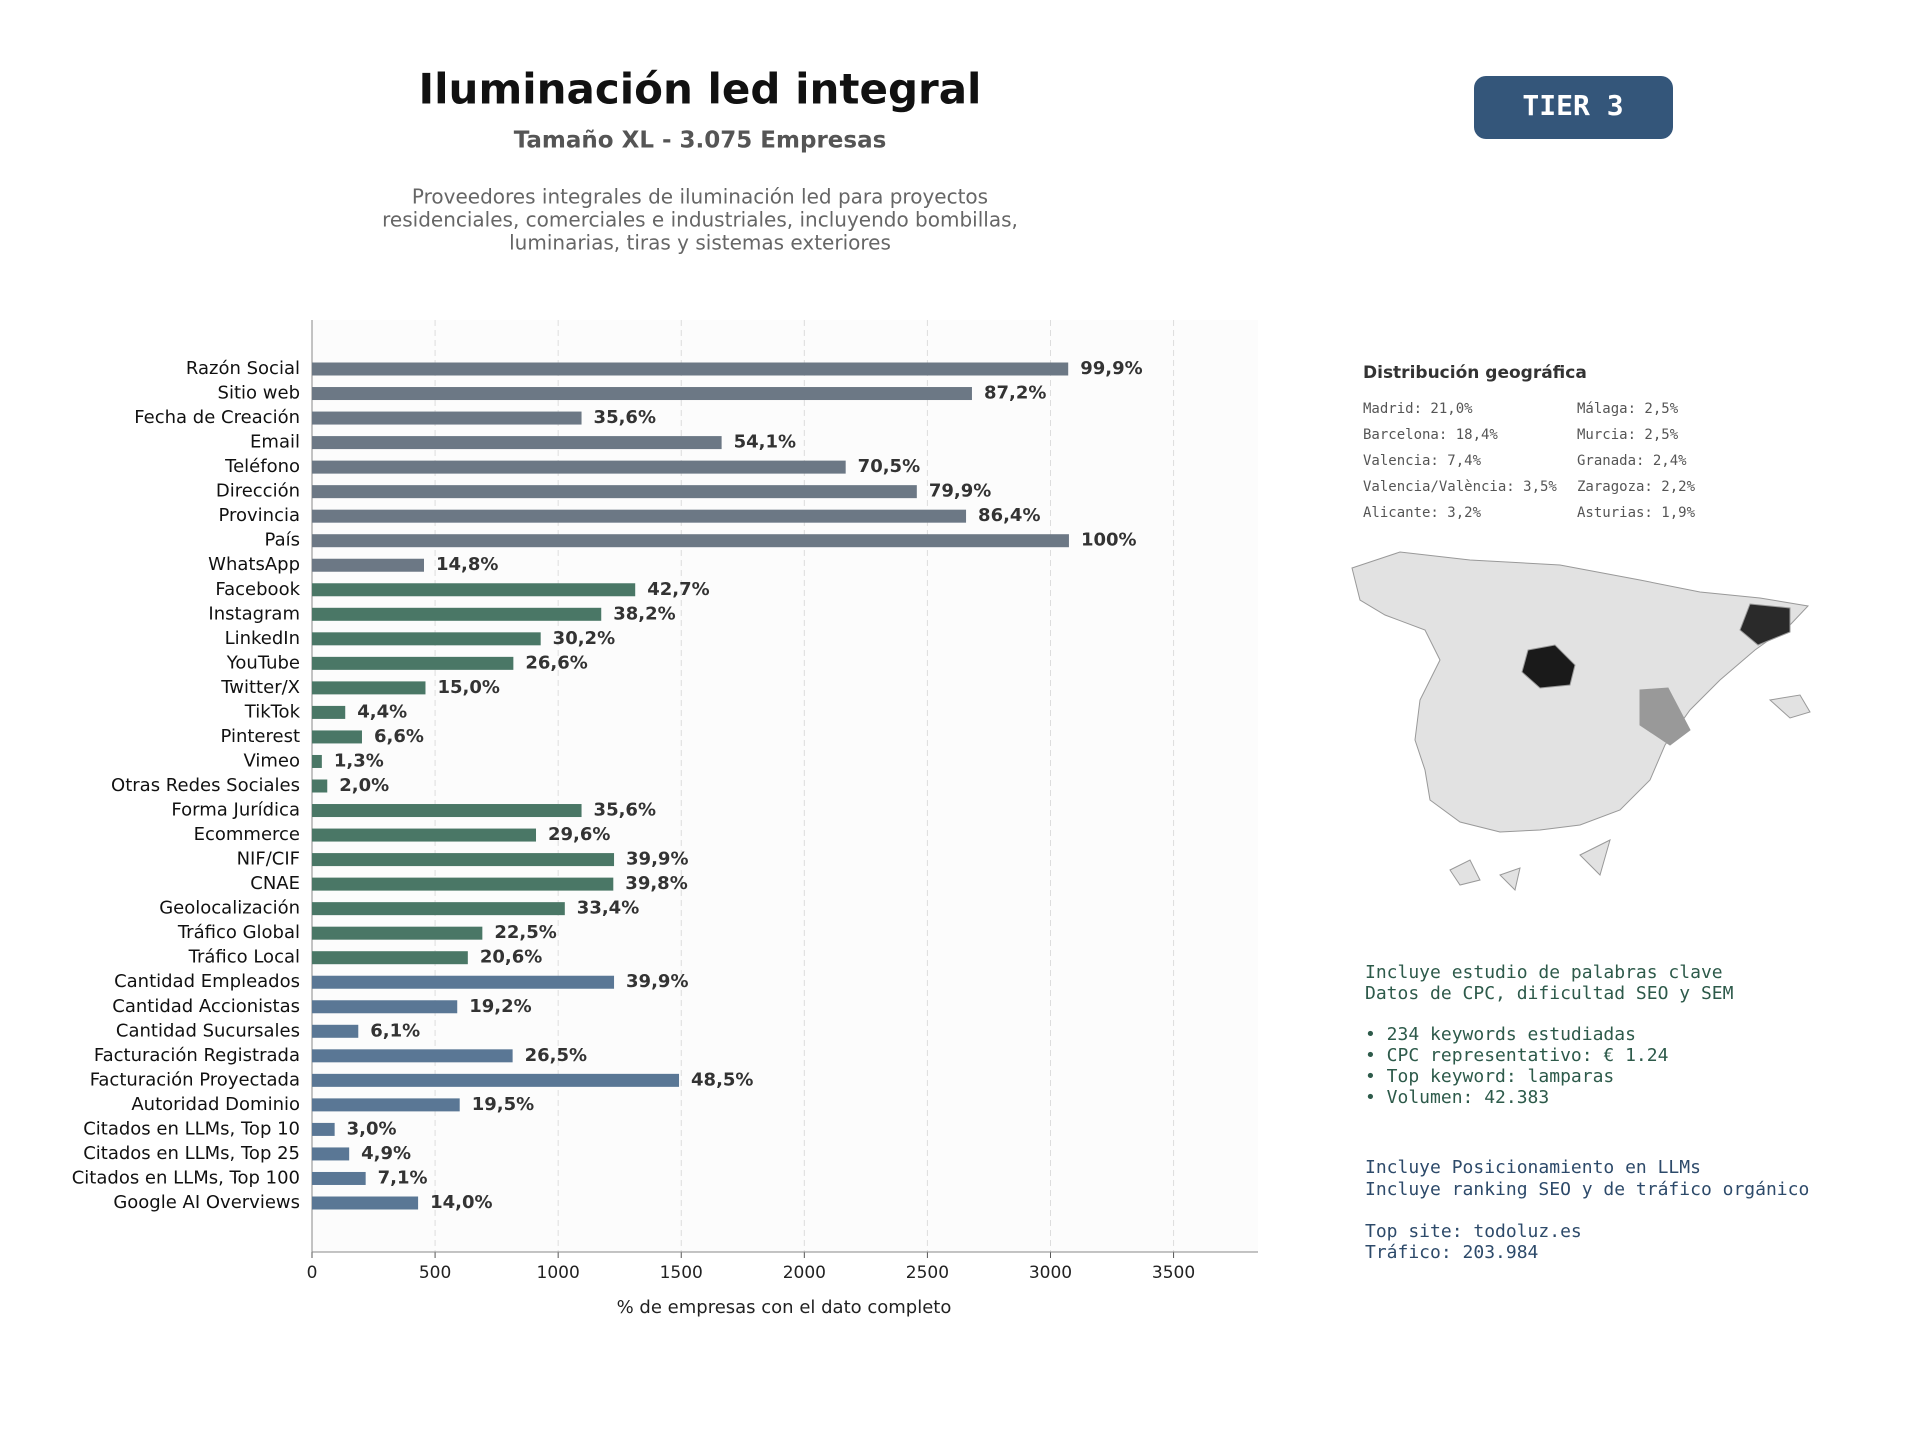 The width and height of the screenshot is (1920, 1440). Describe the element at coordinates (205, 785) in the screenshot. I see `y-tick-label: Otras Redes Sociales` at that location.